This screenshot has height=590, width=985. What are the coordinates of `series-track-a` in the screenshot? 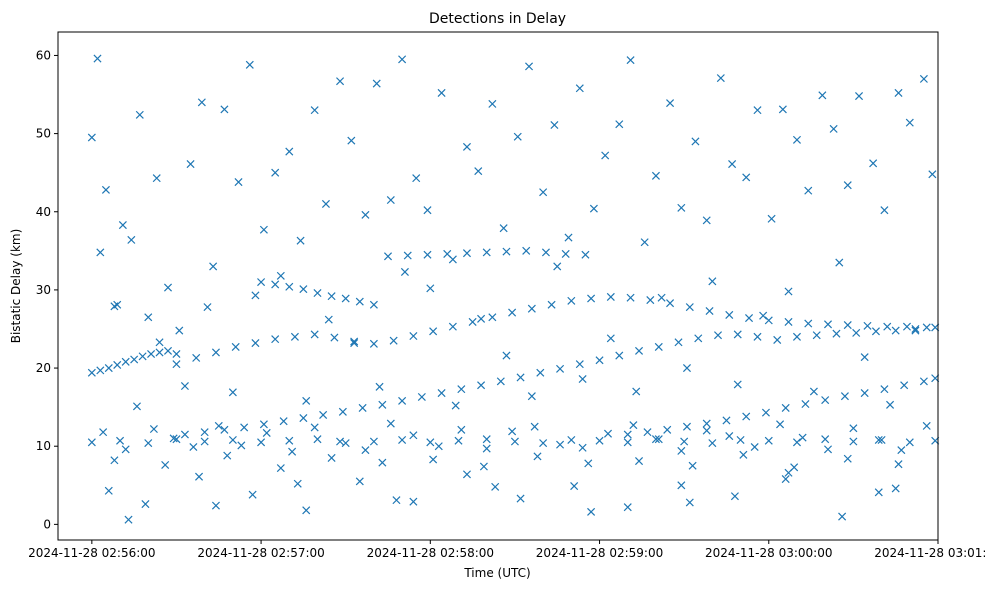 It's located at (134, 361).